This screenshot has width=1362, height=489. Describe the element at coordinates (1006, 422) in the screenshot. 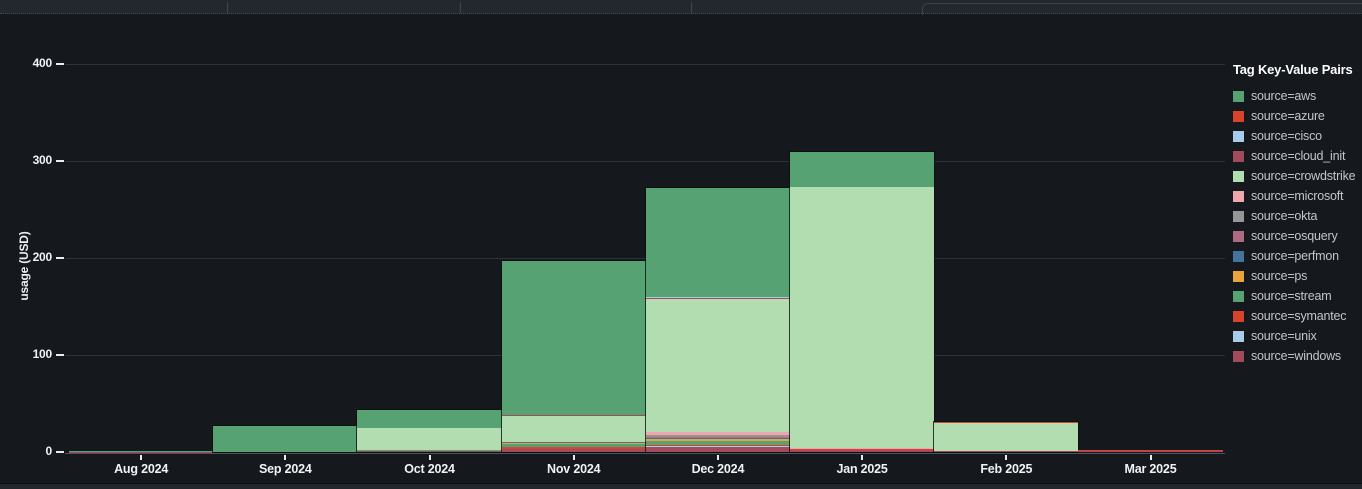

I see `bar-segment-azure` at that location.